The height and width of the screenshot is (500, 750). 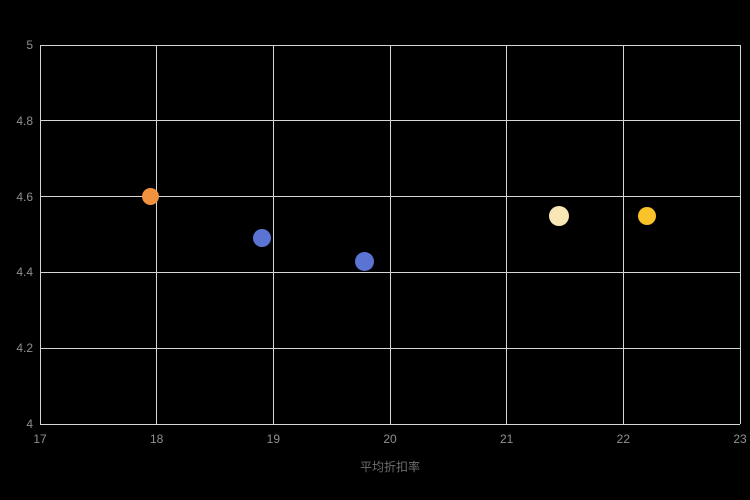 I want to click on y-tick-label: 5, so click(x=29, y=45).